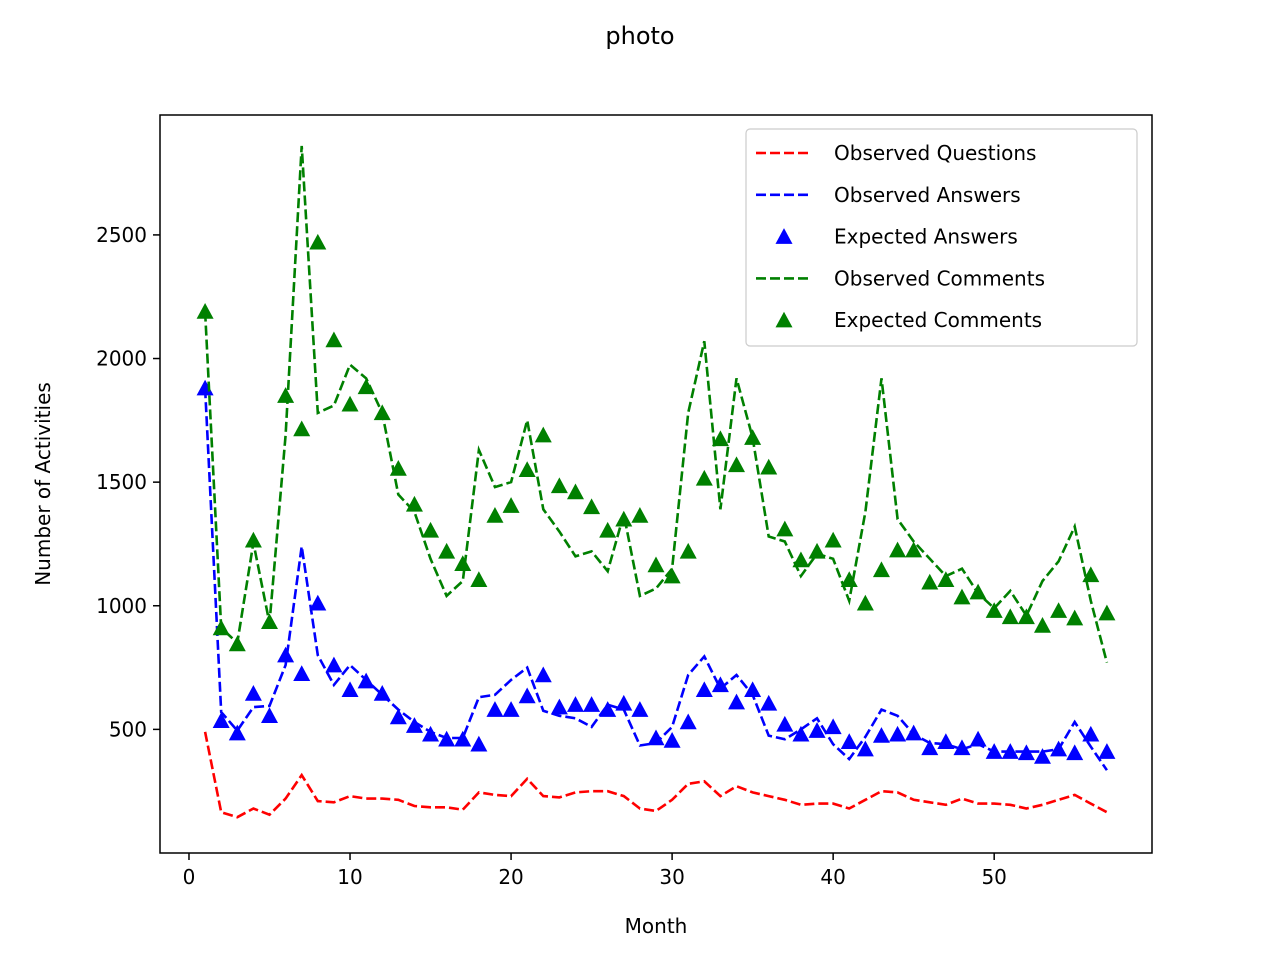  I want to click on legend-label: Observed Comments, so click(939, 278).